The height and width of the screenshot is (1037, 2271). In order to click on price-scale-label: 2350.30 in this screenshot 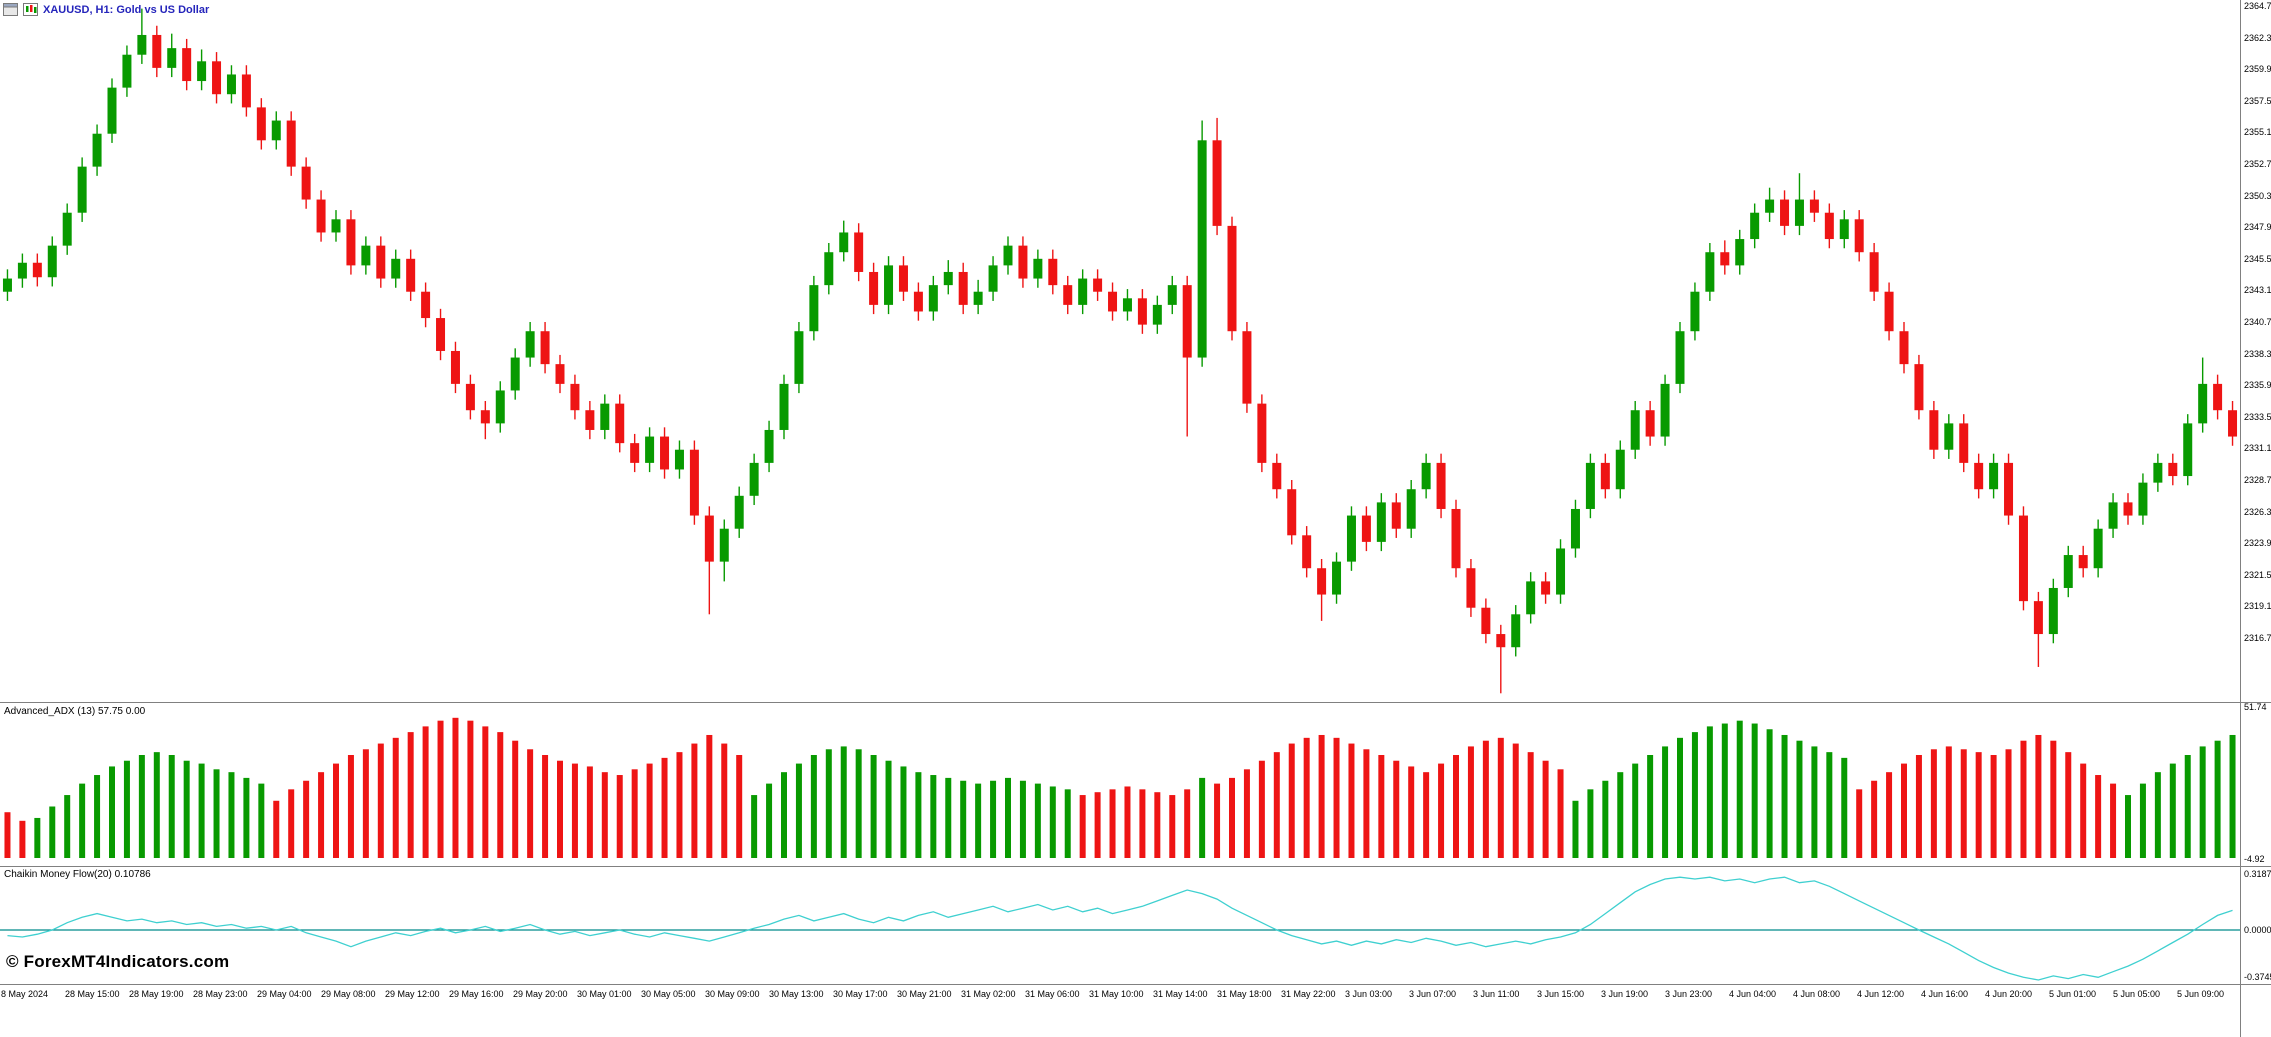, I will do `click(2257, 196)`.